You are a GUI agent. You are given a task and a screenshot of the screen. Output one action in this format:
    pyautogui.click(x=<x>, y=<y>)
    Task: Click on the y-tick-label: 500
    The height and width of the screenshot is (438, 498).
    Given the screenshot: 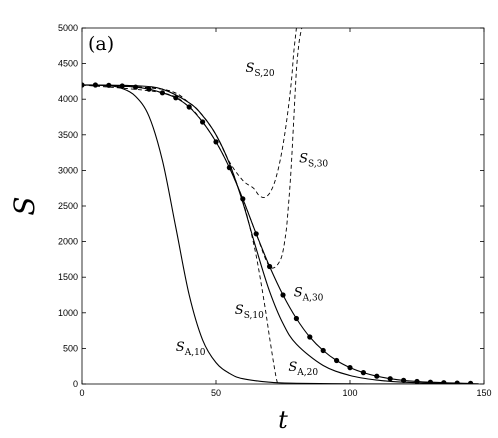 What is the action you would take?
    pyautogui.click(x=70, y=348)
    